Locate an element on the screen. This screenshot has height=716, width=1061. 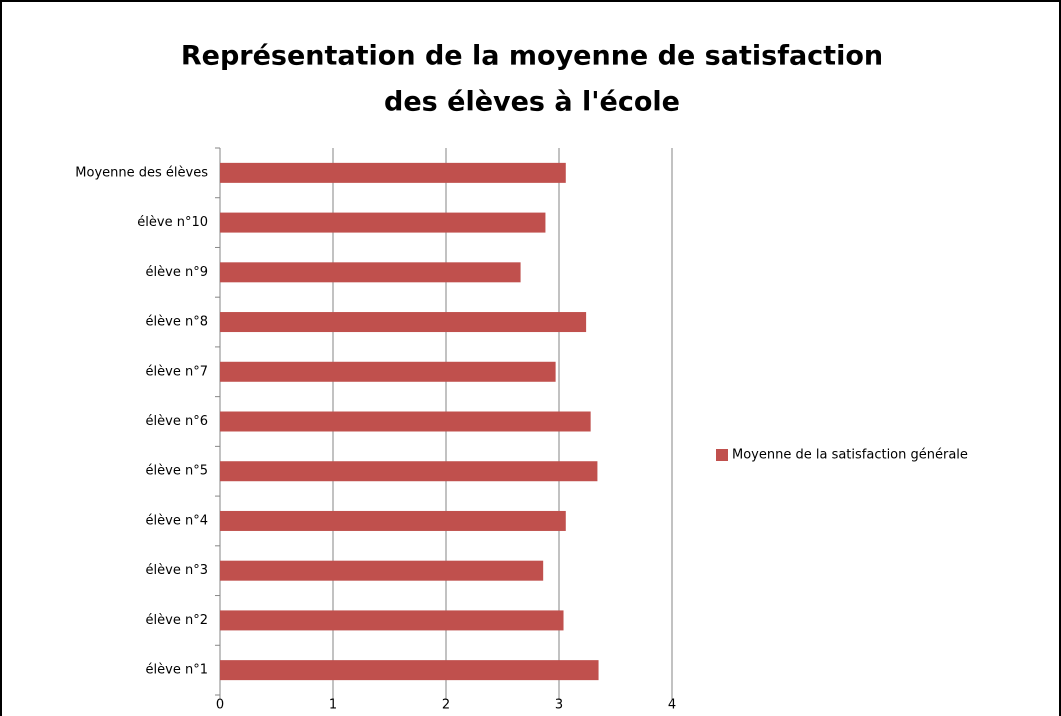
y-tick-label: élève n°8 is located at coordinates (177, 322).